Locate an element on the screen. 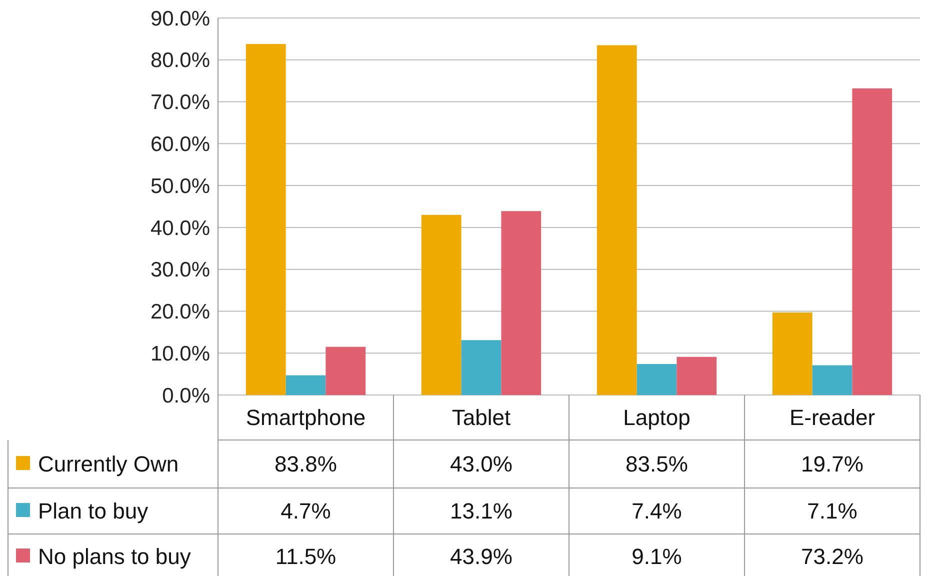 The image size is (926, 576). legend-label: Currently Own is located at coordinates (108, 464).